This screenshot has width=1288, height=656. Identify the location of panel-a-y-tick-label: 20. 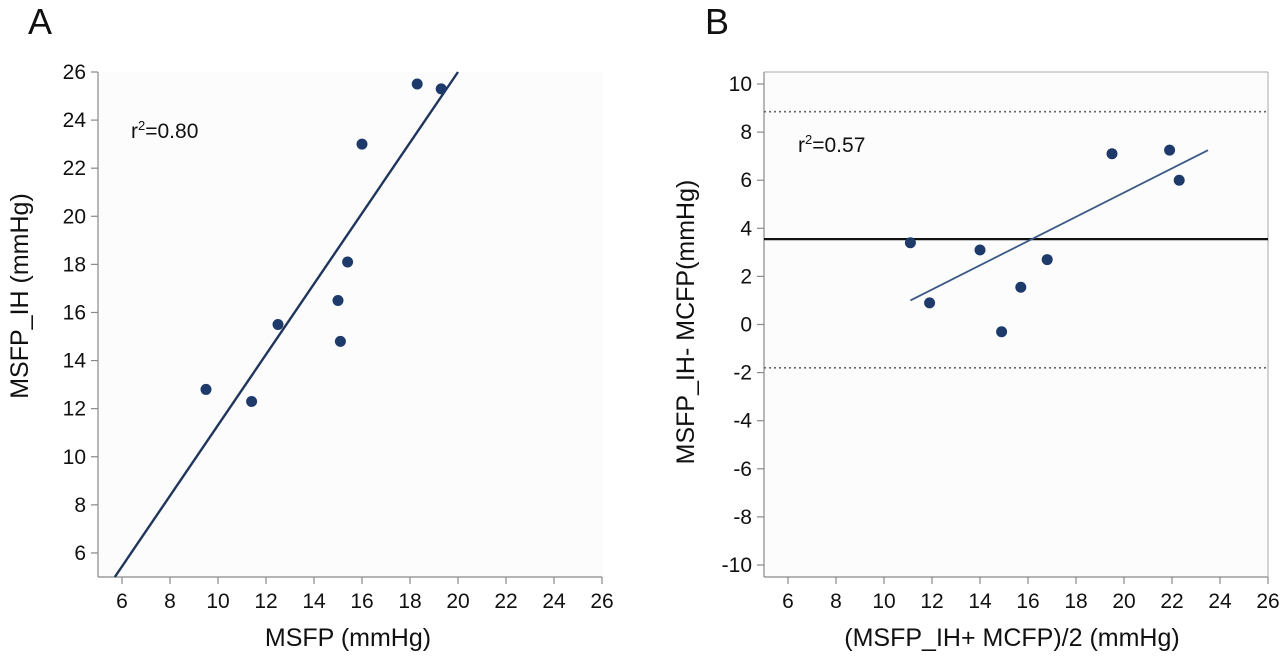
(74, 216).